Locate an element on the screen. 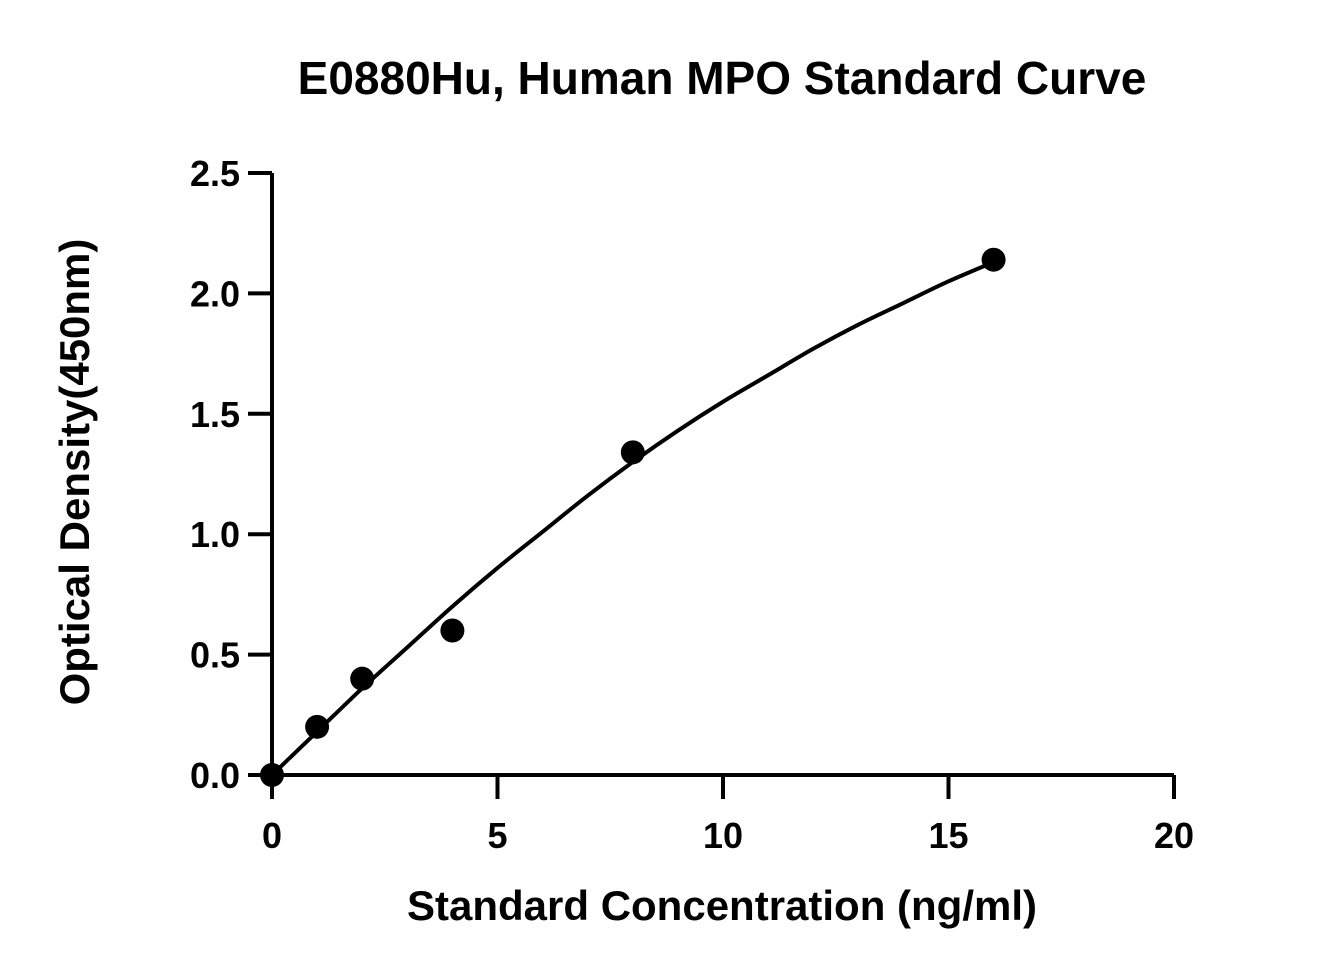  x-axis: 0 5 10 15 20 is located at coordinates (721, 814).